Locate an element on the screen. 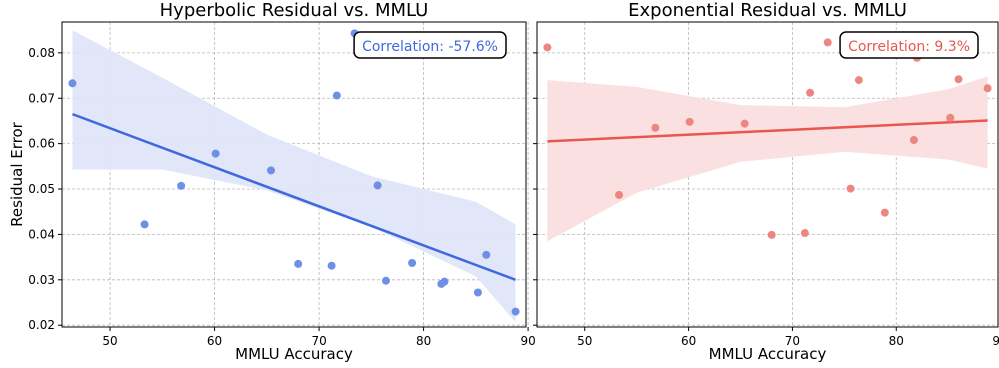 The width and height of the screenshot is (999, 368). y-tick-label: 0.05 is located at coordinates (41, 189).